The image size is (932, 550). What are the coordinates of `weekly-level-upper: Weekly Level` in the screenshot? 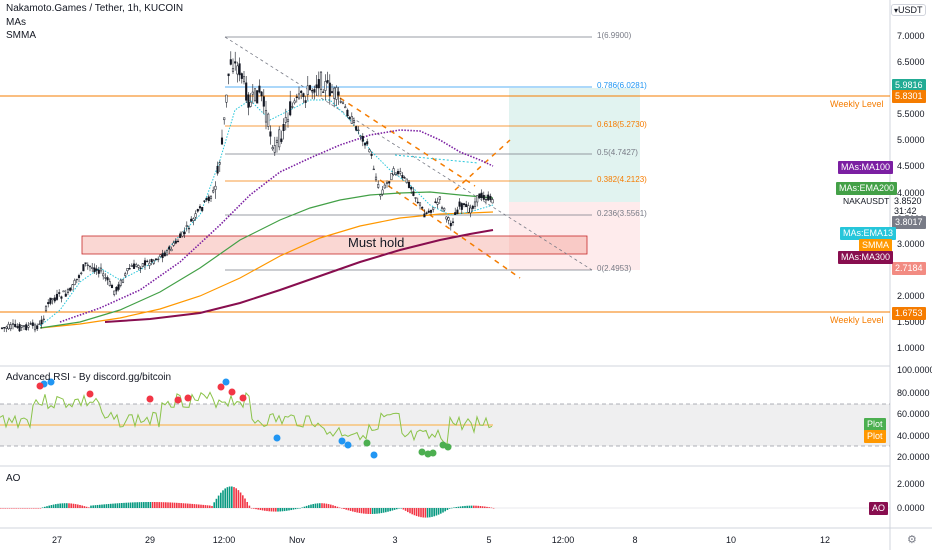 It's located at (857, 104).